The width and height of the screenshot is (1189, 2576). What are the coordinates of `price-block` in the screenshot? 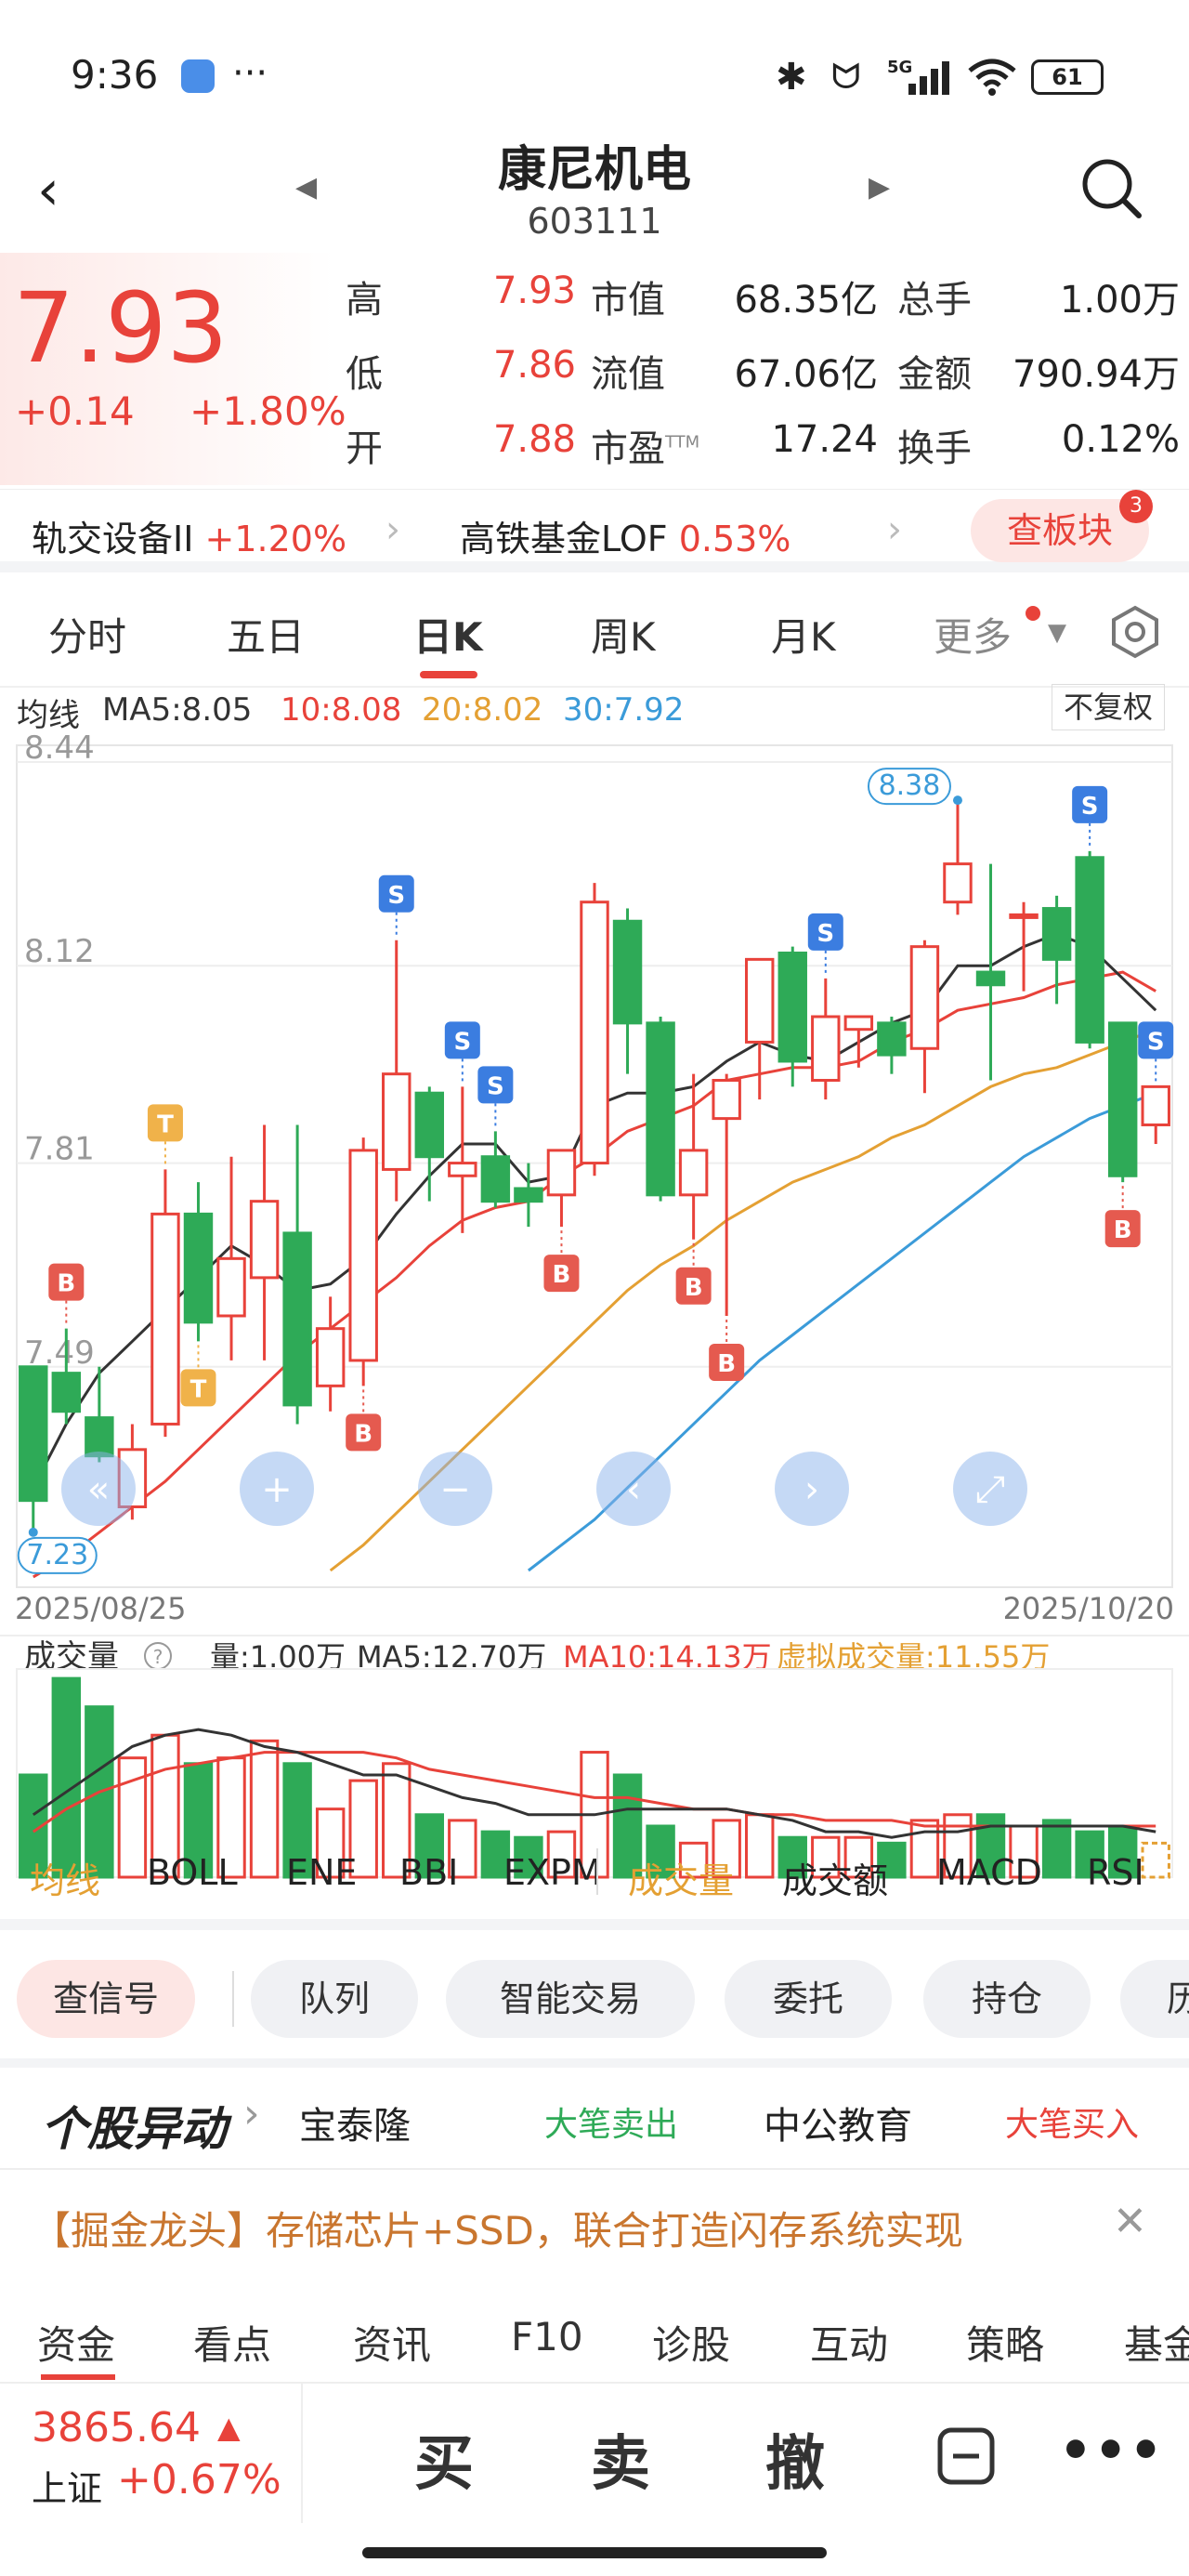 It's located at (167, 369).